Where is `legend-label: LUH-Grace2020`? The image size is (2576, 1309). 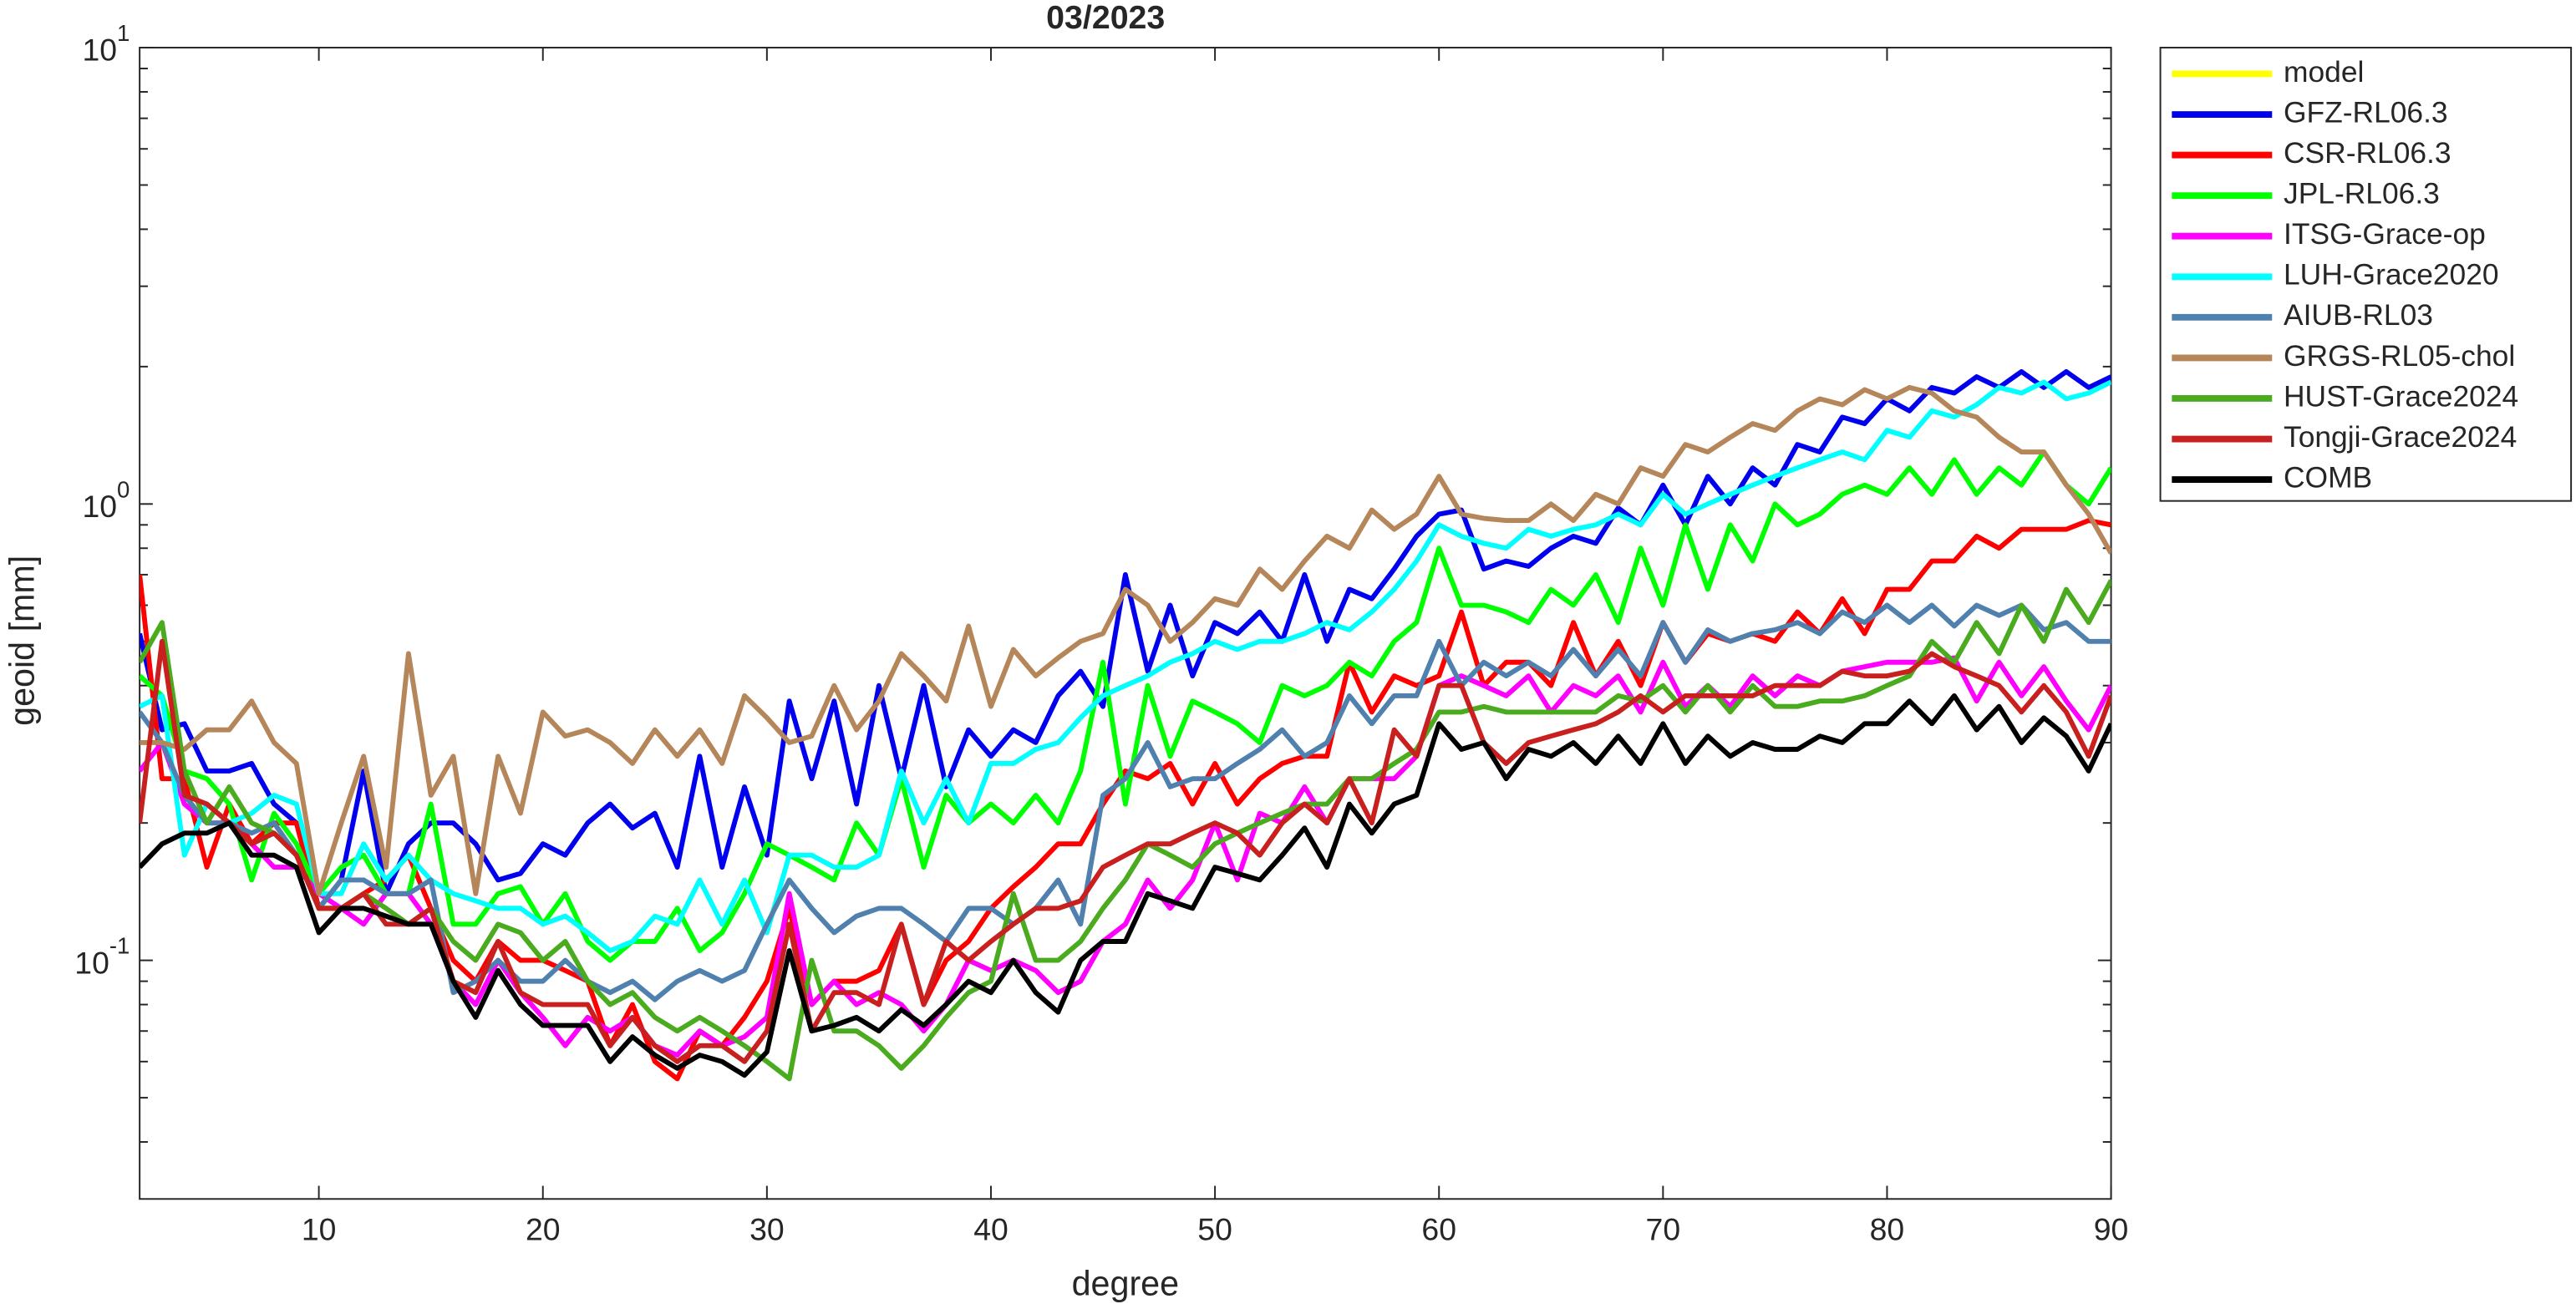
legend-label: LUH-Grace2020 is located at coordinates (2391, 275).